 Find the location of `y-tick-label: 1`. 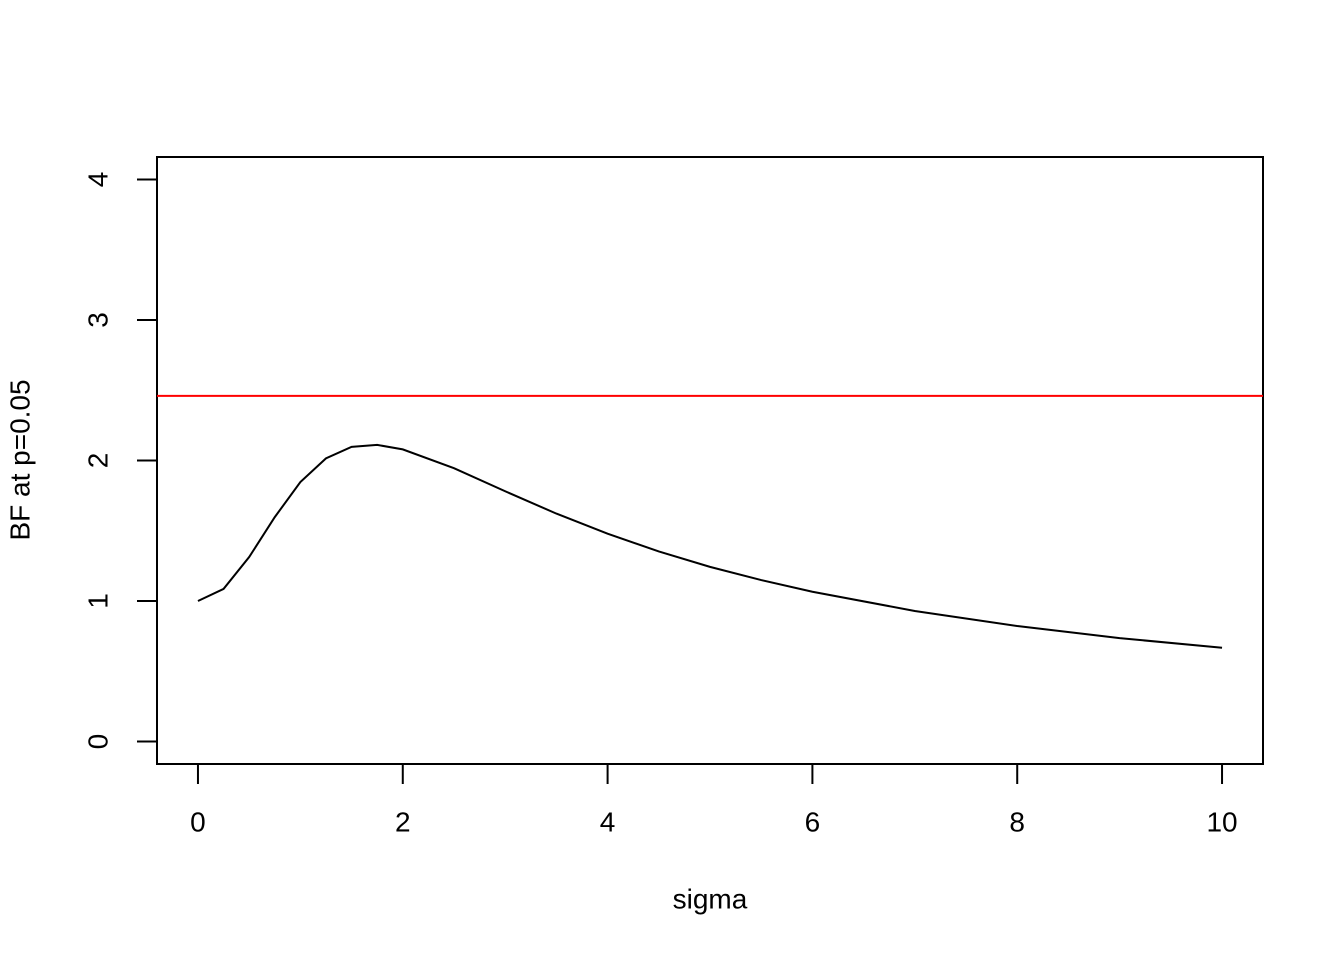

y-tick-label: 1 is located at coordinates (97, 601).